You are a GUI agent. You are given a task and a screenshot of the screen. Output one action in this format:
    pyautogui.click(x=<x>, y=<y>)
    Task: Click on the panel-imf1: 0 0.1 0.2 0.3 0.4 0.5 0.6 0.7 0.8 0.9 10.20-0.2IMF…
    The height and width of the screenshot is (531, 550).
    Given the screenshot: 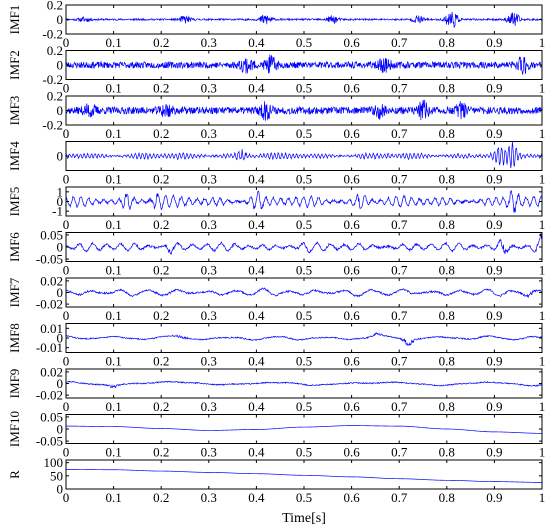 What is the action you would take?
    pyautogui.click(x=276, y=25)
    